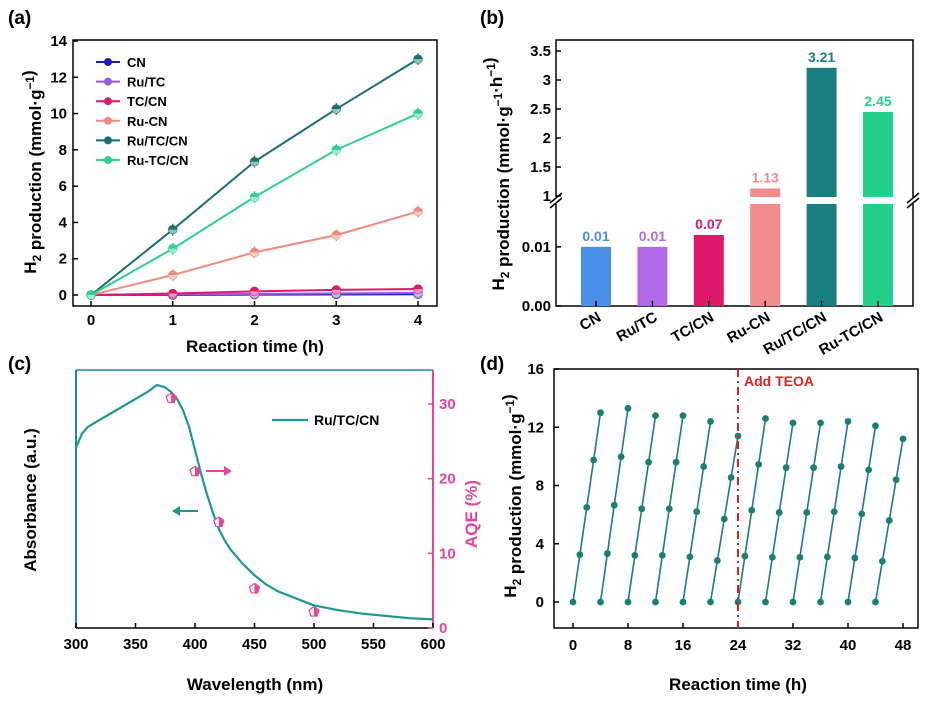 This screenshot has width=927, height=702. What do you see at coordinates (708, 270) in the screenshot?
I see `bar-TC/CN` at bounding box center [708, 270].